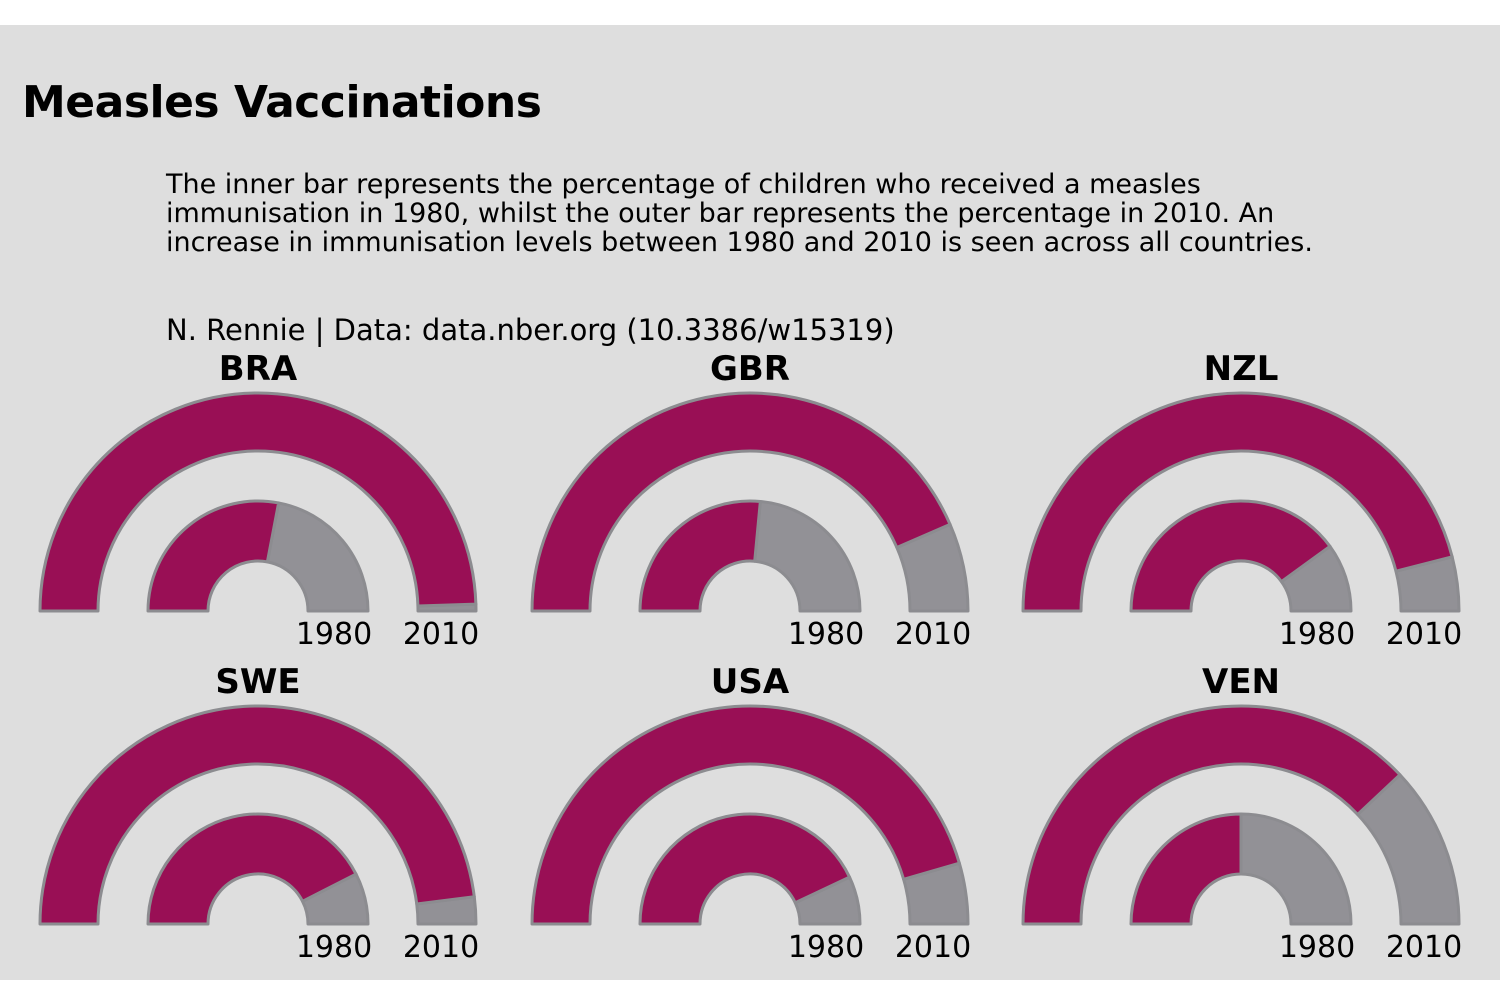 This screenshot has height=1005, width=1500. Describe the element at coordinates (282, 102) in the screenshot. I see `chart-title: Measles Vaccinations` at that location.